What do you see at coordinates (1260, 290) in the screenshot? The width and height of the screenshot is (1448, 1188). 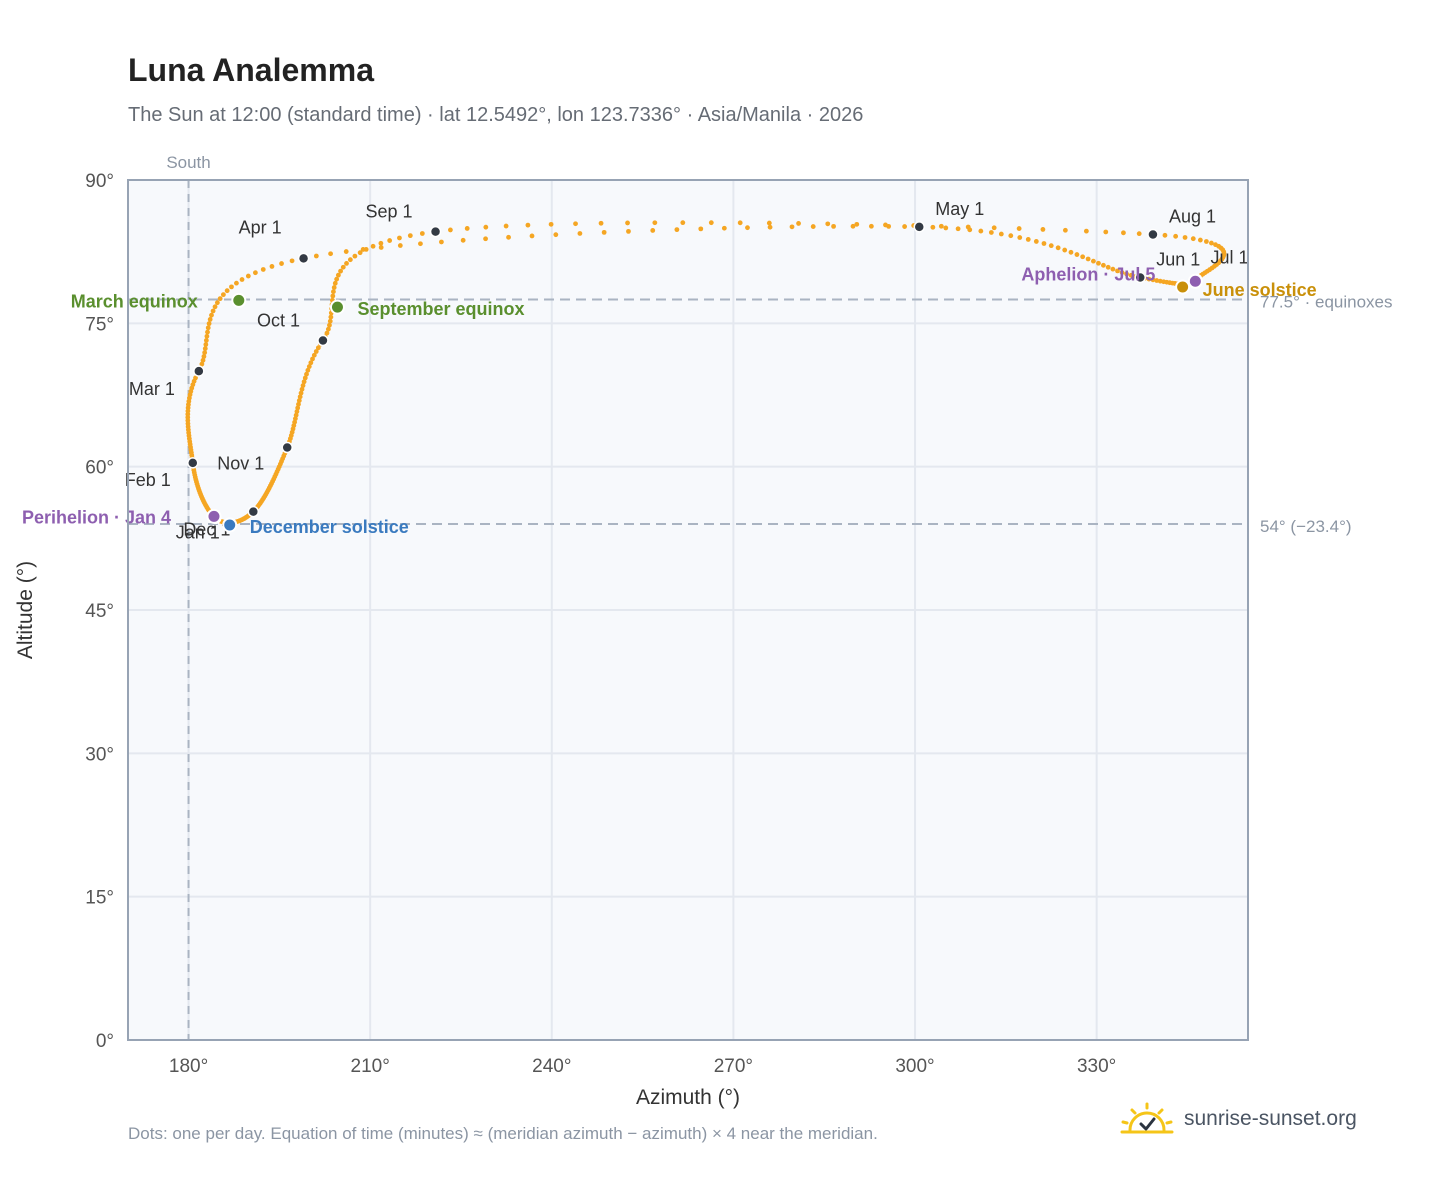 I see `special-point-label: June solstice` at bounding box center [1260, 290].